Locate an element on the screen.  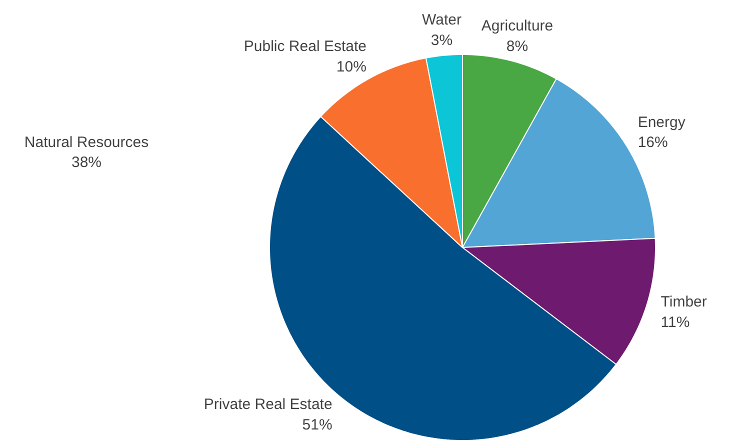
slice-label: Energy is located at coordinates (662, 122).